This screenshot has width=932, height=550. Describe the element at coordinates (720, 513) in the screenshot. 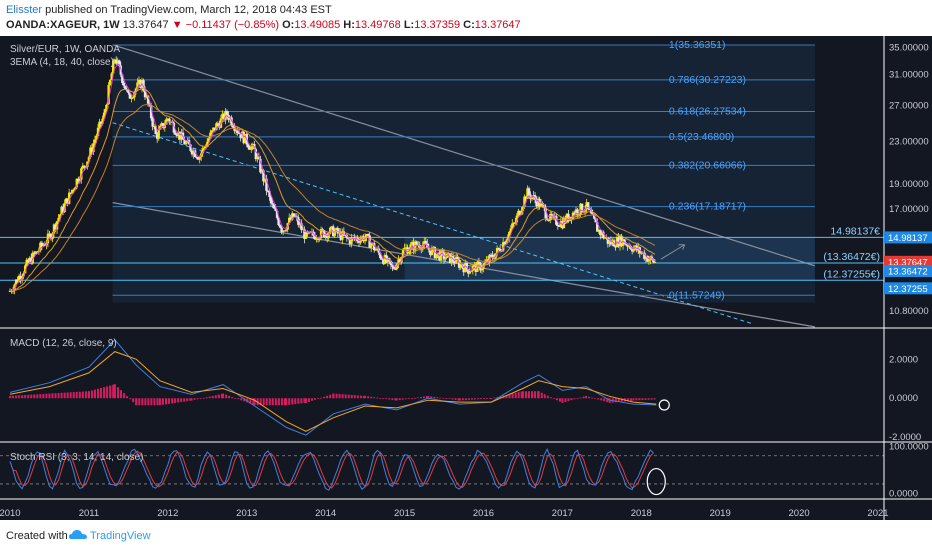

I see `time-axis-tick: 2019` at that location.